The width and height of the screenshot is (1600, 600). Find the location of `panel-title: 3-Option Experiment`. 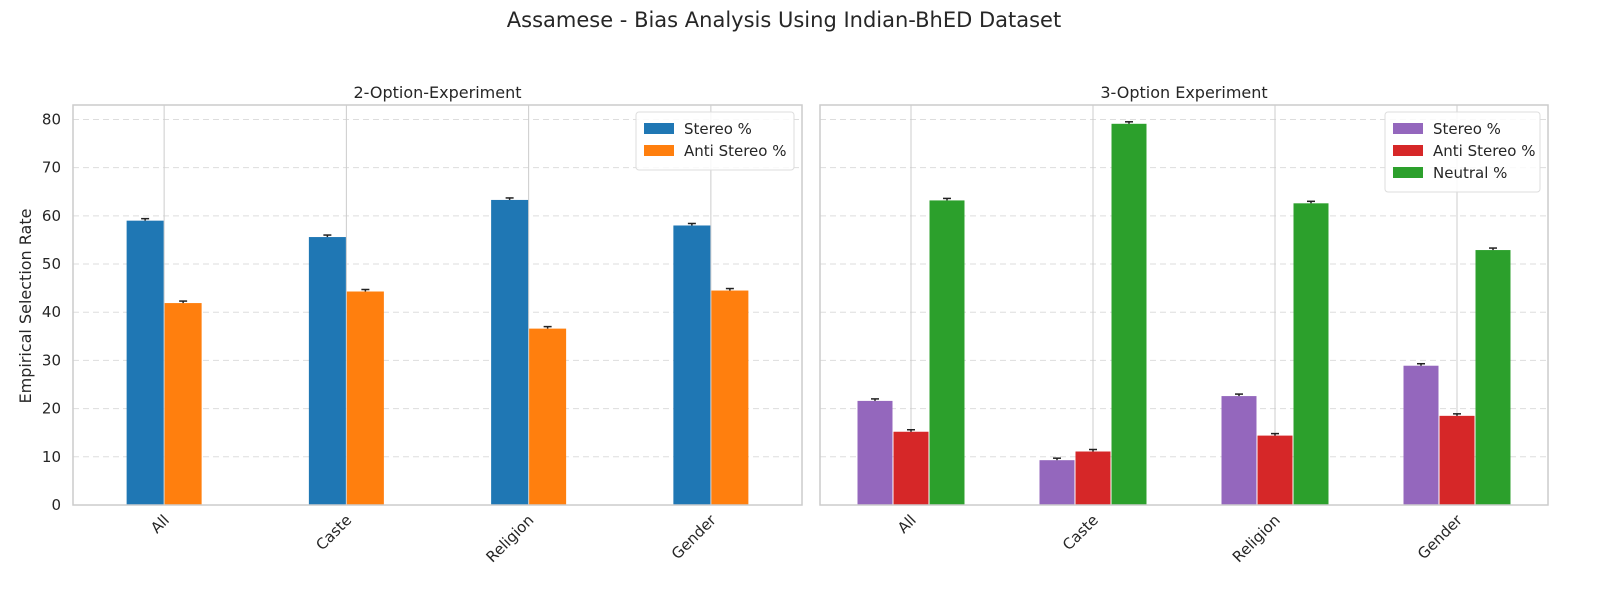

panel-title: 3-Option Experiment is located at coordinates (1183, 92).